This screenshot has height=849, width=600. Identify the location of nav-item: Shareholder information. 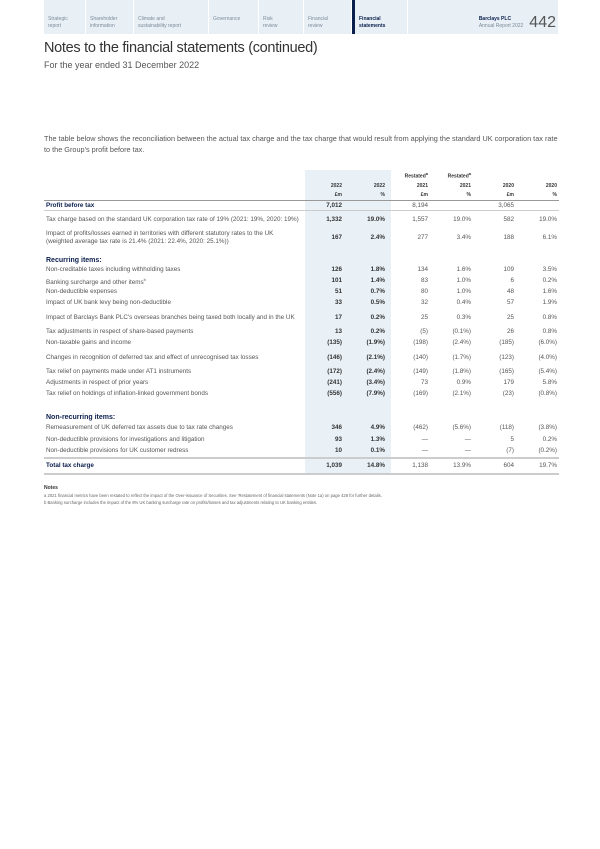
(110, 17).